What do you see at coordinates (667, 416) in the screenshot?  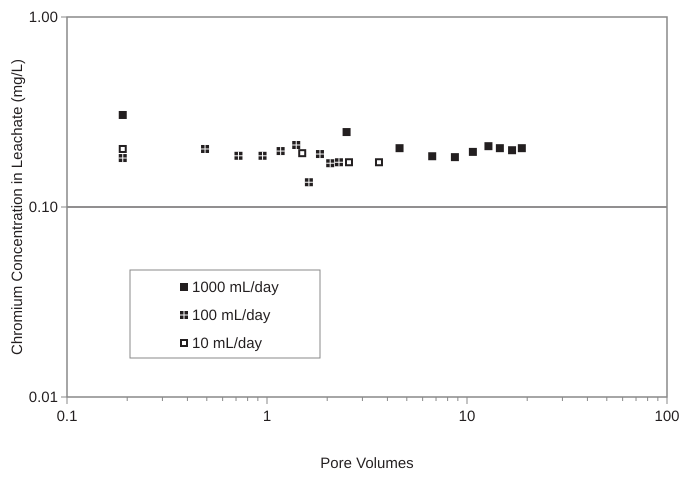 I see `x-tick-label: 100` at bounding box center [667, 416].